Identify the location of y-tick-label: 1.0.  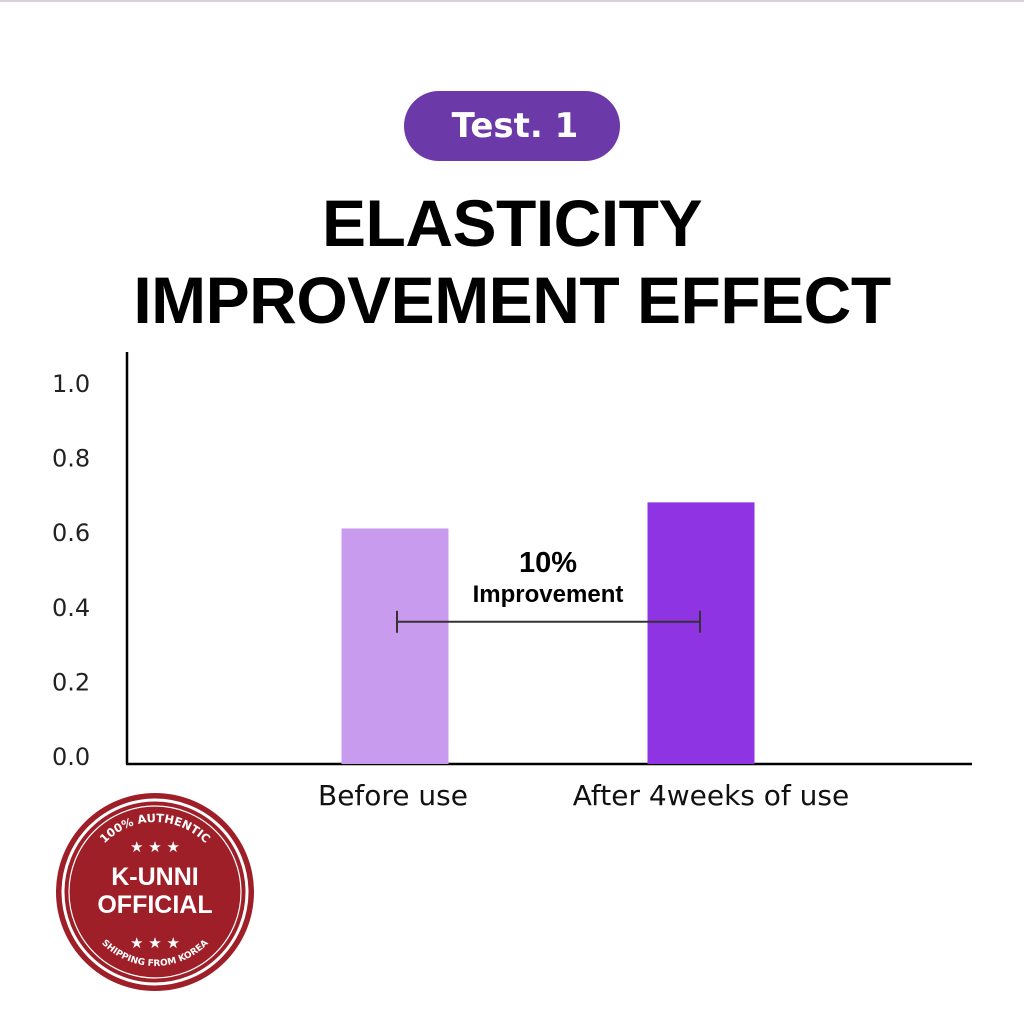
(71, 384).